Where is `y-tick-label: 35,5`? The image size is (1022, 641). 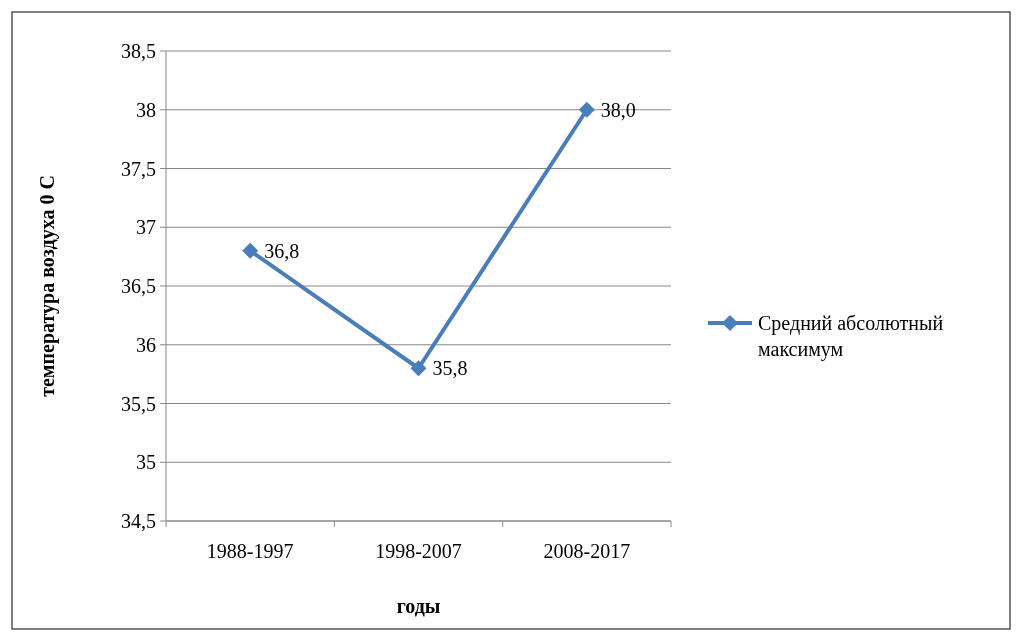
y-tick-label: 35,5 is located at coordinates (138, 403).